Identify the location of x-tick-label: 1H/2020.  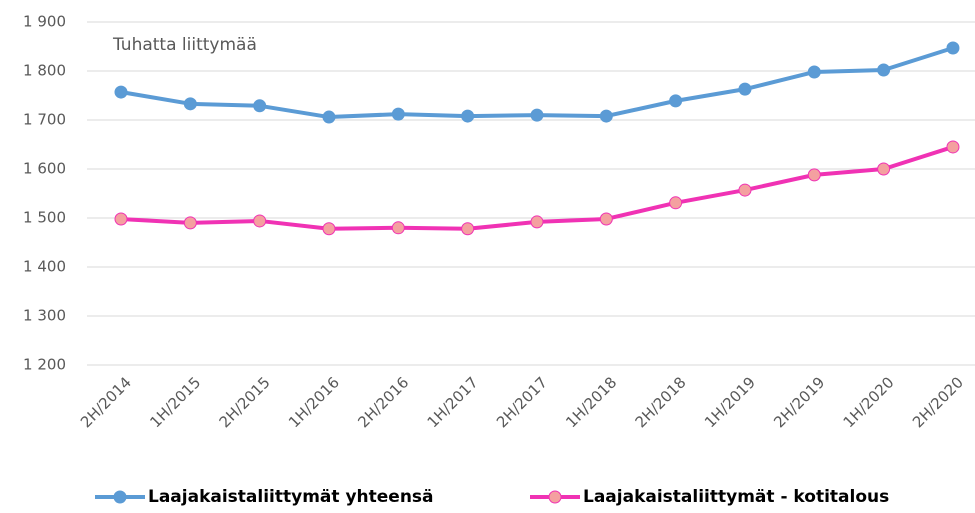
(869, 402).